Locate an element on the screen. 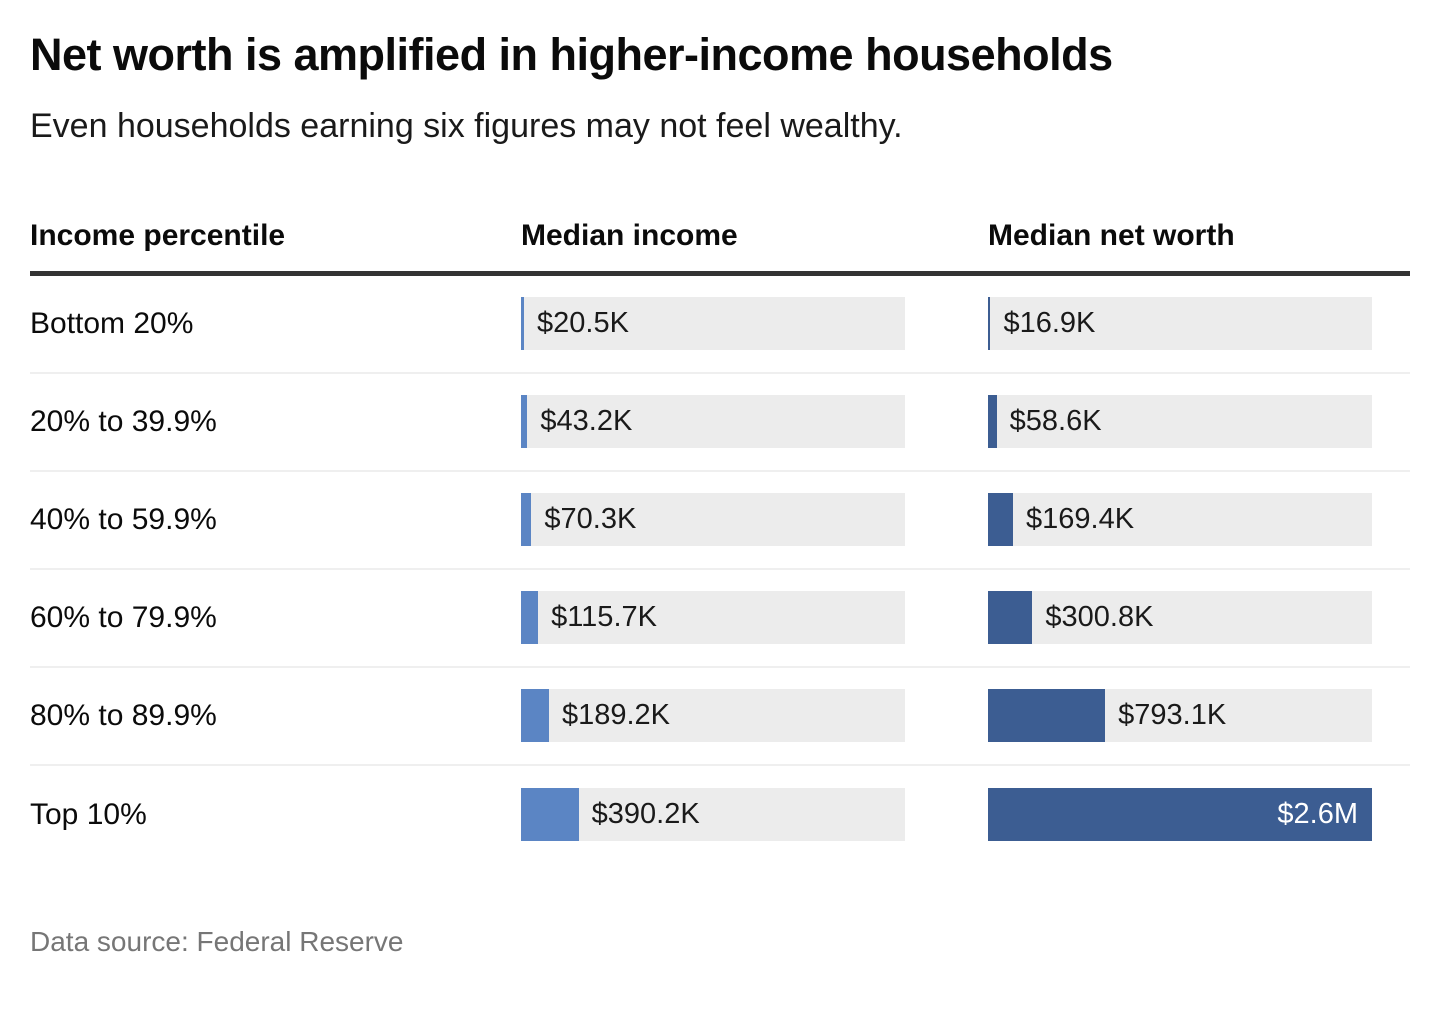  table-row: 60% to 79.9% $115.7K $300.8K is located at coordinates (720, 619).